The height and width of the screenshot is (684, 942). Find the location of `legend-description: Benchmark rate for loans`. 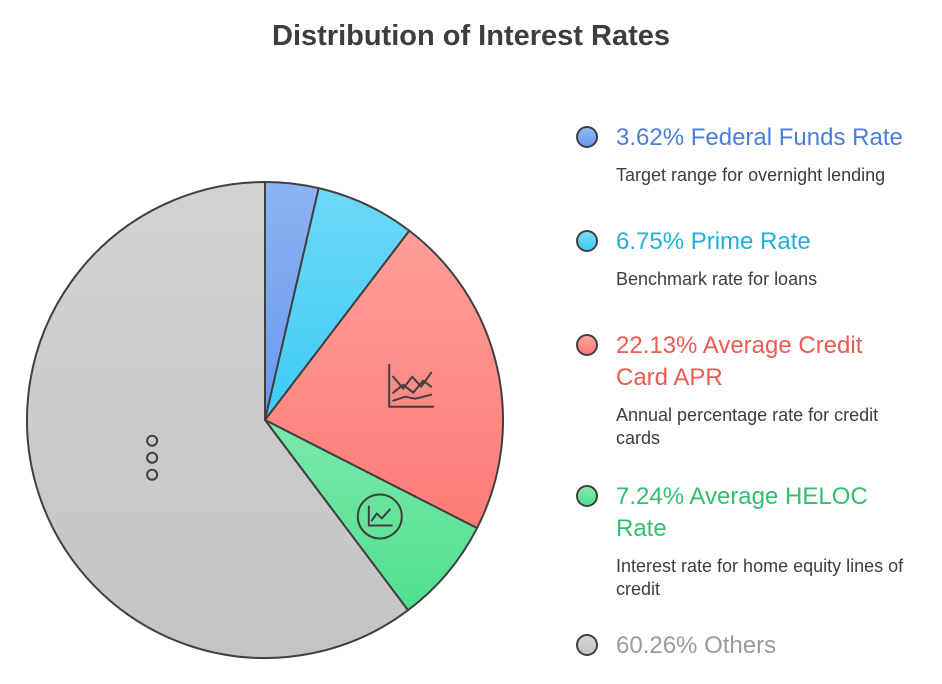

legend-description: Benchmark rate for loans is located at coordinates (717, 279).